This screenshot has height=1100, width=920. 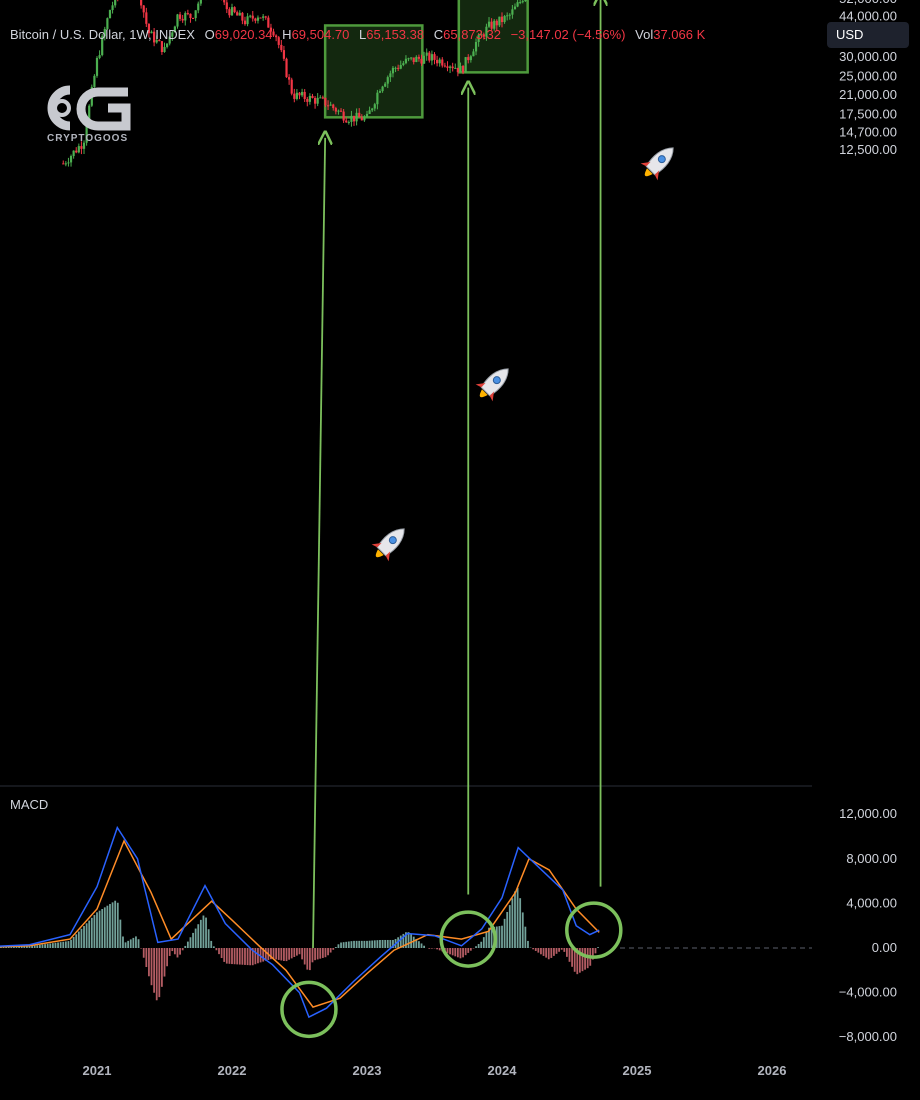 What do you see at coordinates (426, 59) in the screenshot?
I see `target-boxes` at bounding box center [426, 59].